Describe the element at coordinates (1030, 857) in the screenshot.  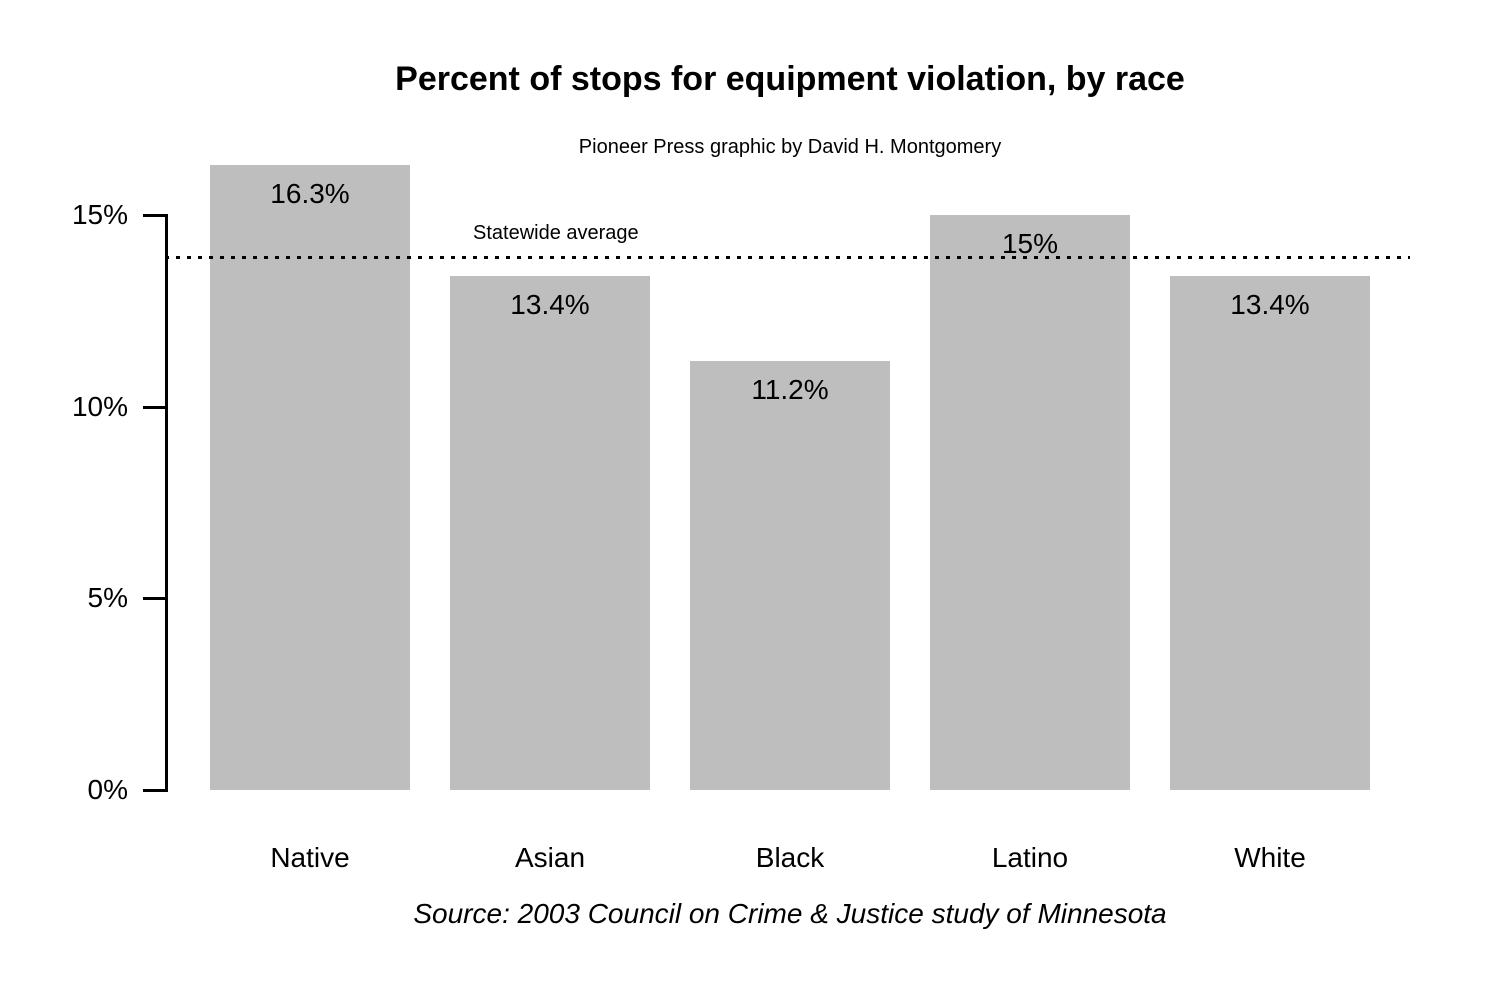
I see `category-label-latino: Latino` at that location.